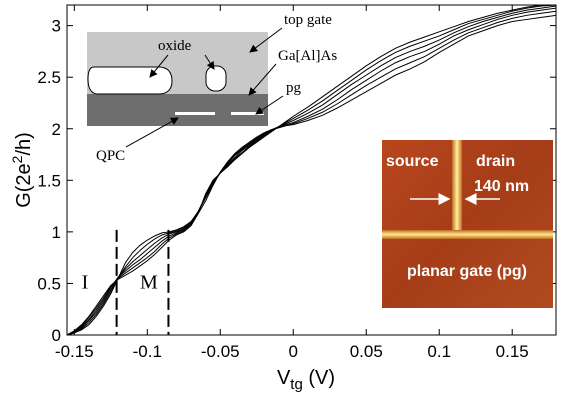 The width and height of the screenshot is (567, 393). I want to click on x-axis-label-unit: (V), so click(319, 378).